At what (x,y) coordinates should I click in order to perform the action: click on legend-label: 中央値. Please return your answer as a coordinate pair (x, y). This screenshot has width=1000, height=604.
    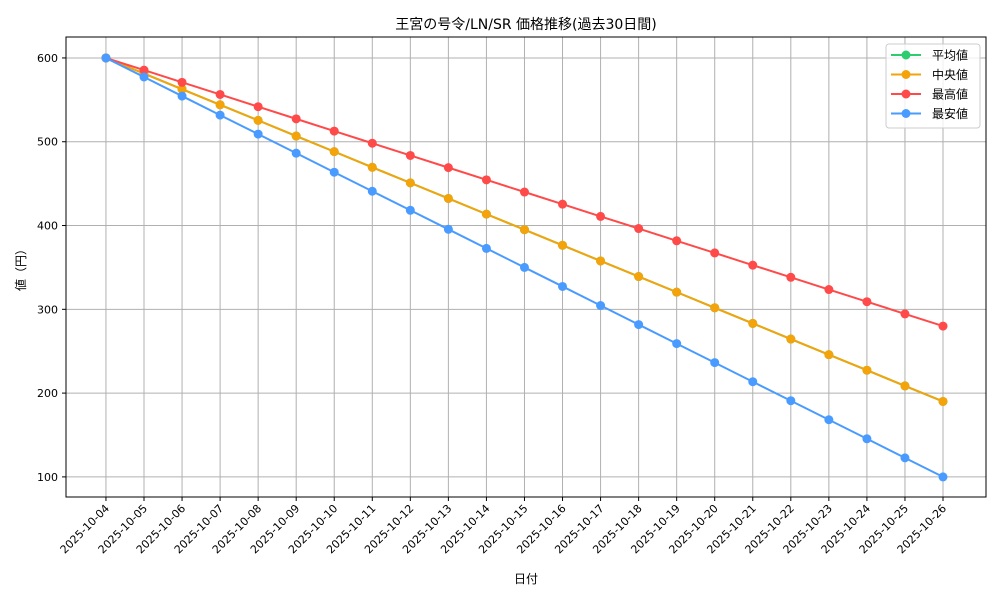
    Looking at the image, I should click on (950, 74).